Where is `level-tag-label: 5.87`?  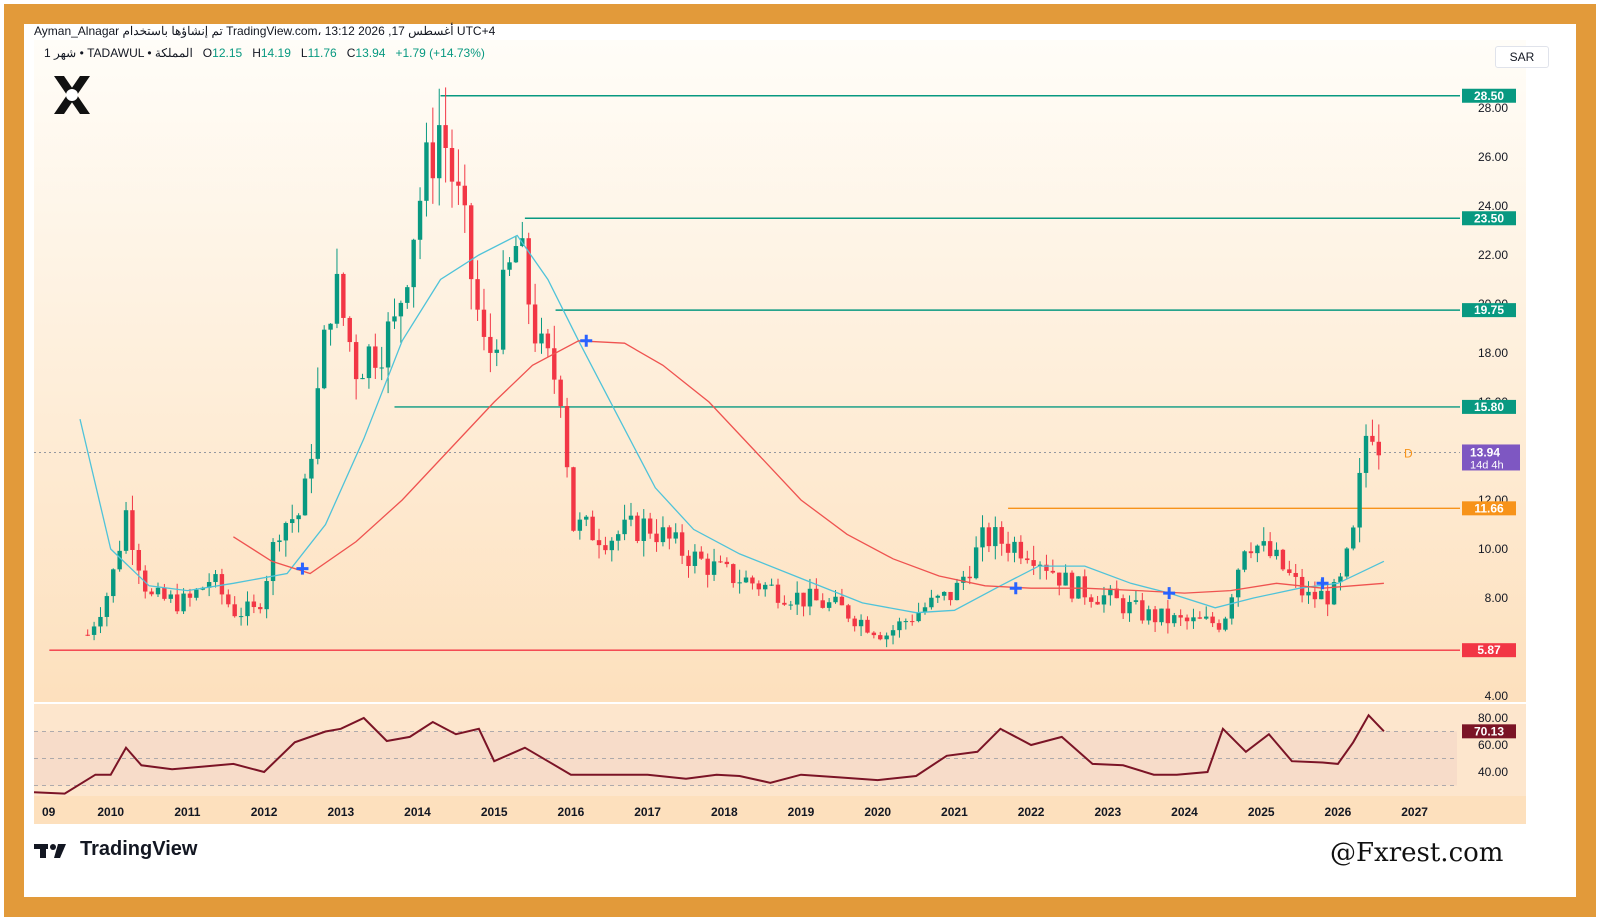
level-tag-label: 5.87 is located at coordinates (1489, 650).